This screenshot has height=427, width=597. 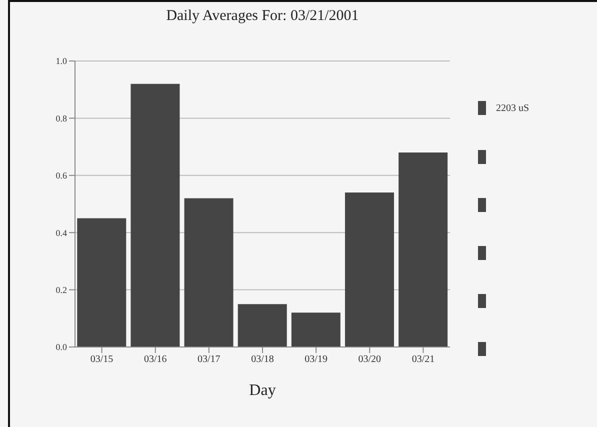 I want to click on x-tick-label: 03/15, so click(x=102, y=360).